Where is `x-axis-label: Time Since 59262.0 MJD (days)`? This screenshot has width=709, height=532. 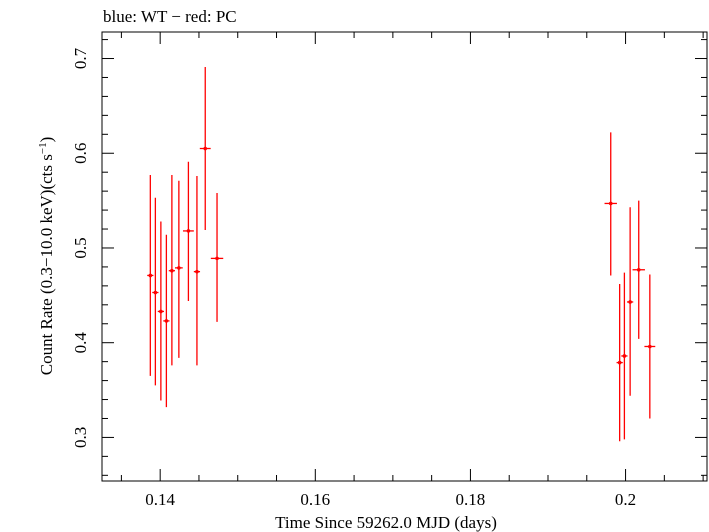 x-axis-label: Time Since 59262.0 MJD (days) is located at coordinates (386, 522).